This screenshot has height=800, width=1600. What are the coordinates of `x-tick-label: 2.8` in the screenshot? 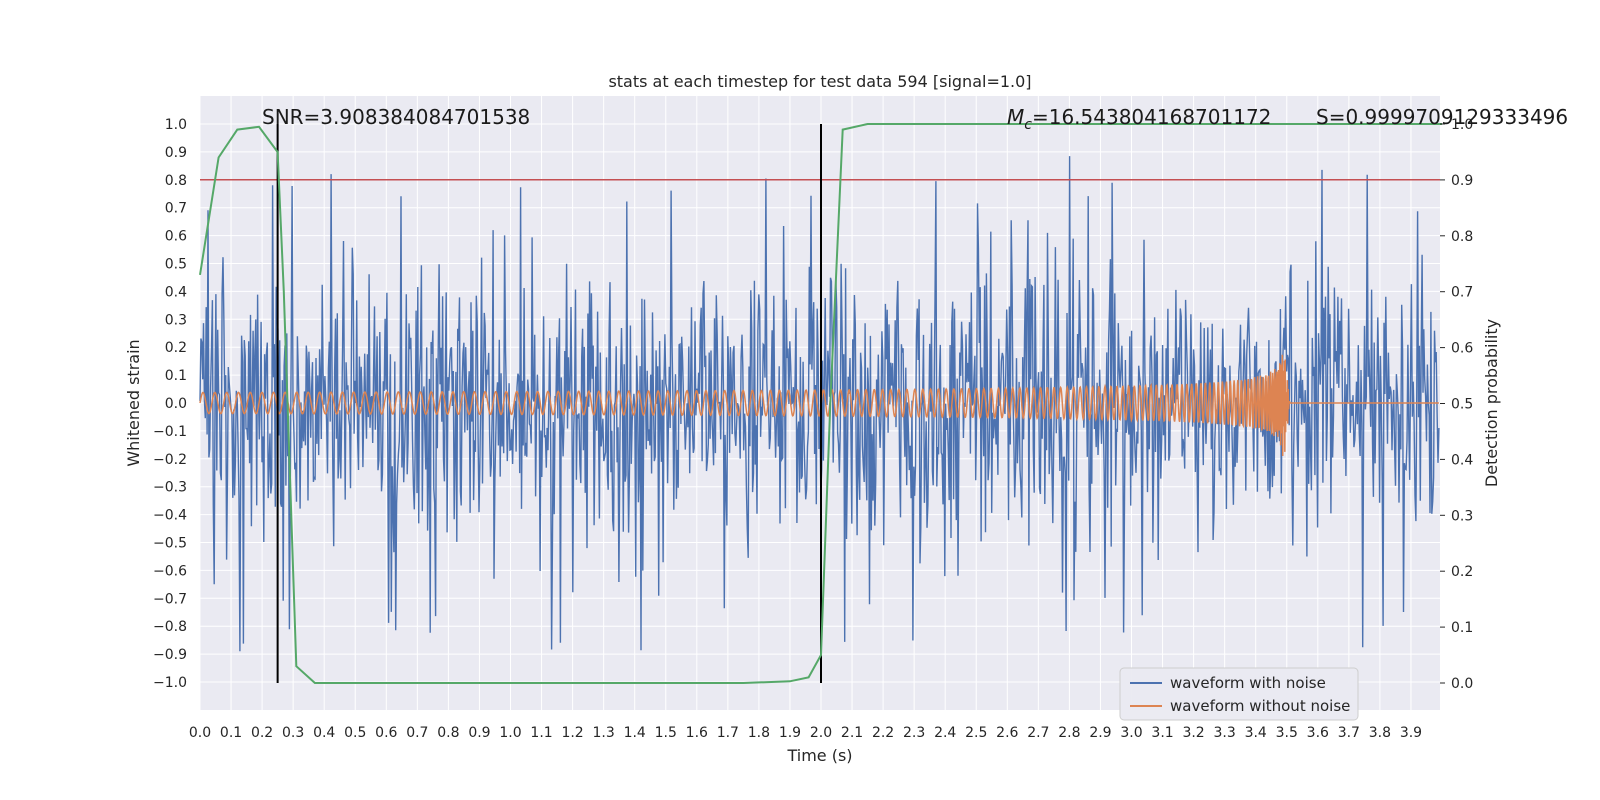 It's located at (1069, 733).